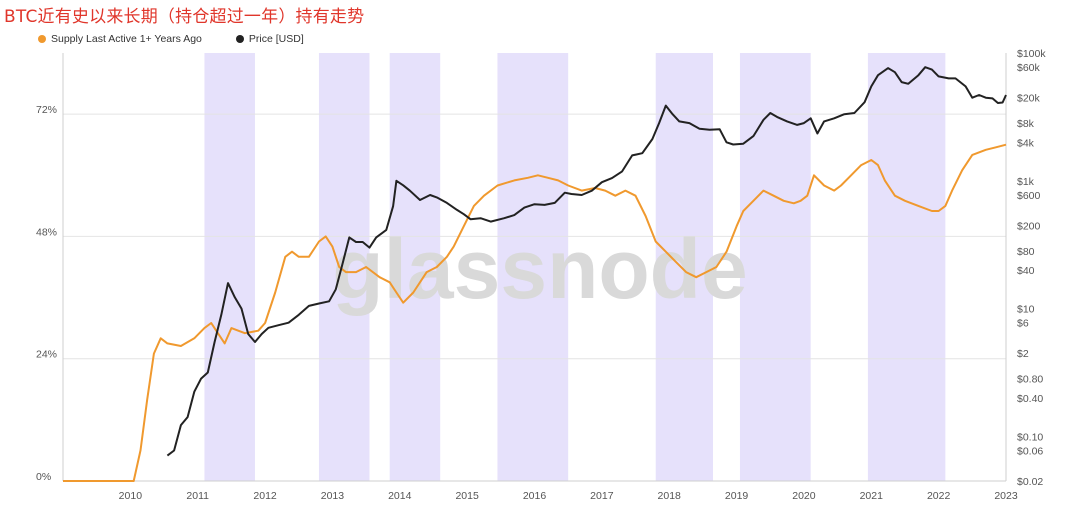  Describe the element at coordinates (276, 39) in the screenshot. I see `legend-label-price: Price [USD]` at that location.